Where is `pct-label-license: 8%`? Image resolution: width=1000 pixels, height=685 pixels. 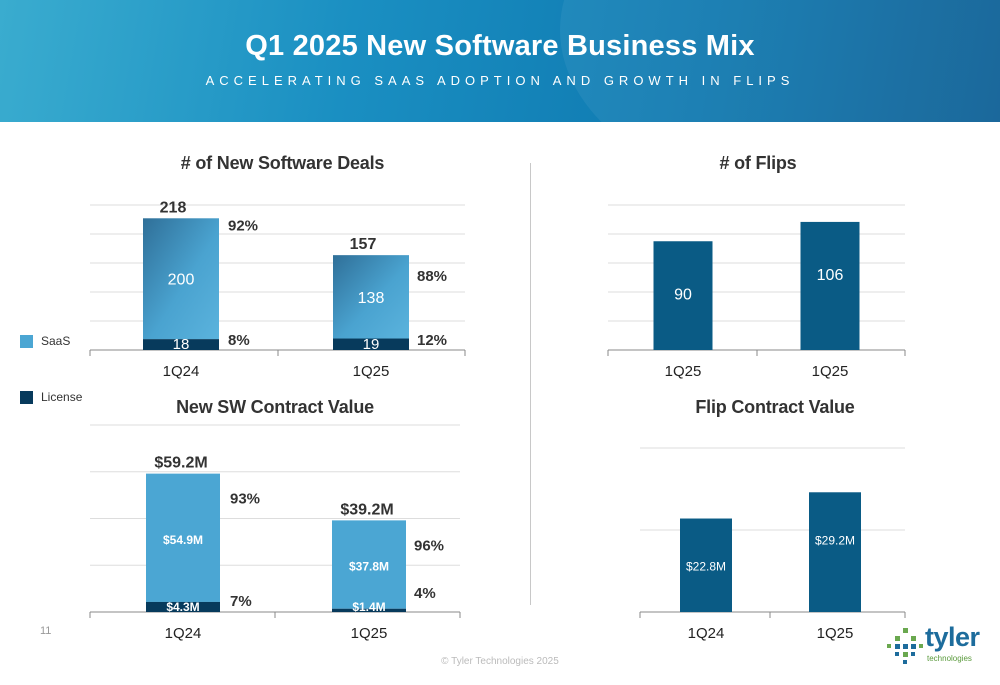 pct-label-license: 8% is located at coordinates (239, 340).